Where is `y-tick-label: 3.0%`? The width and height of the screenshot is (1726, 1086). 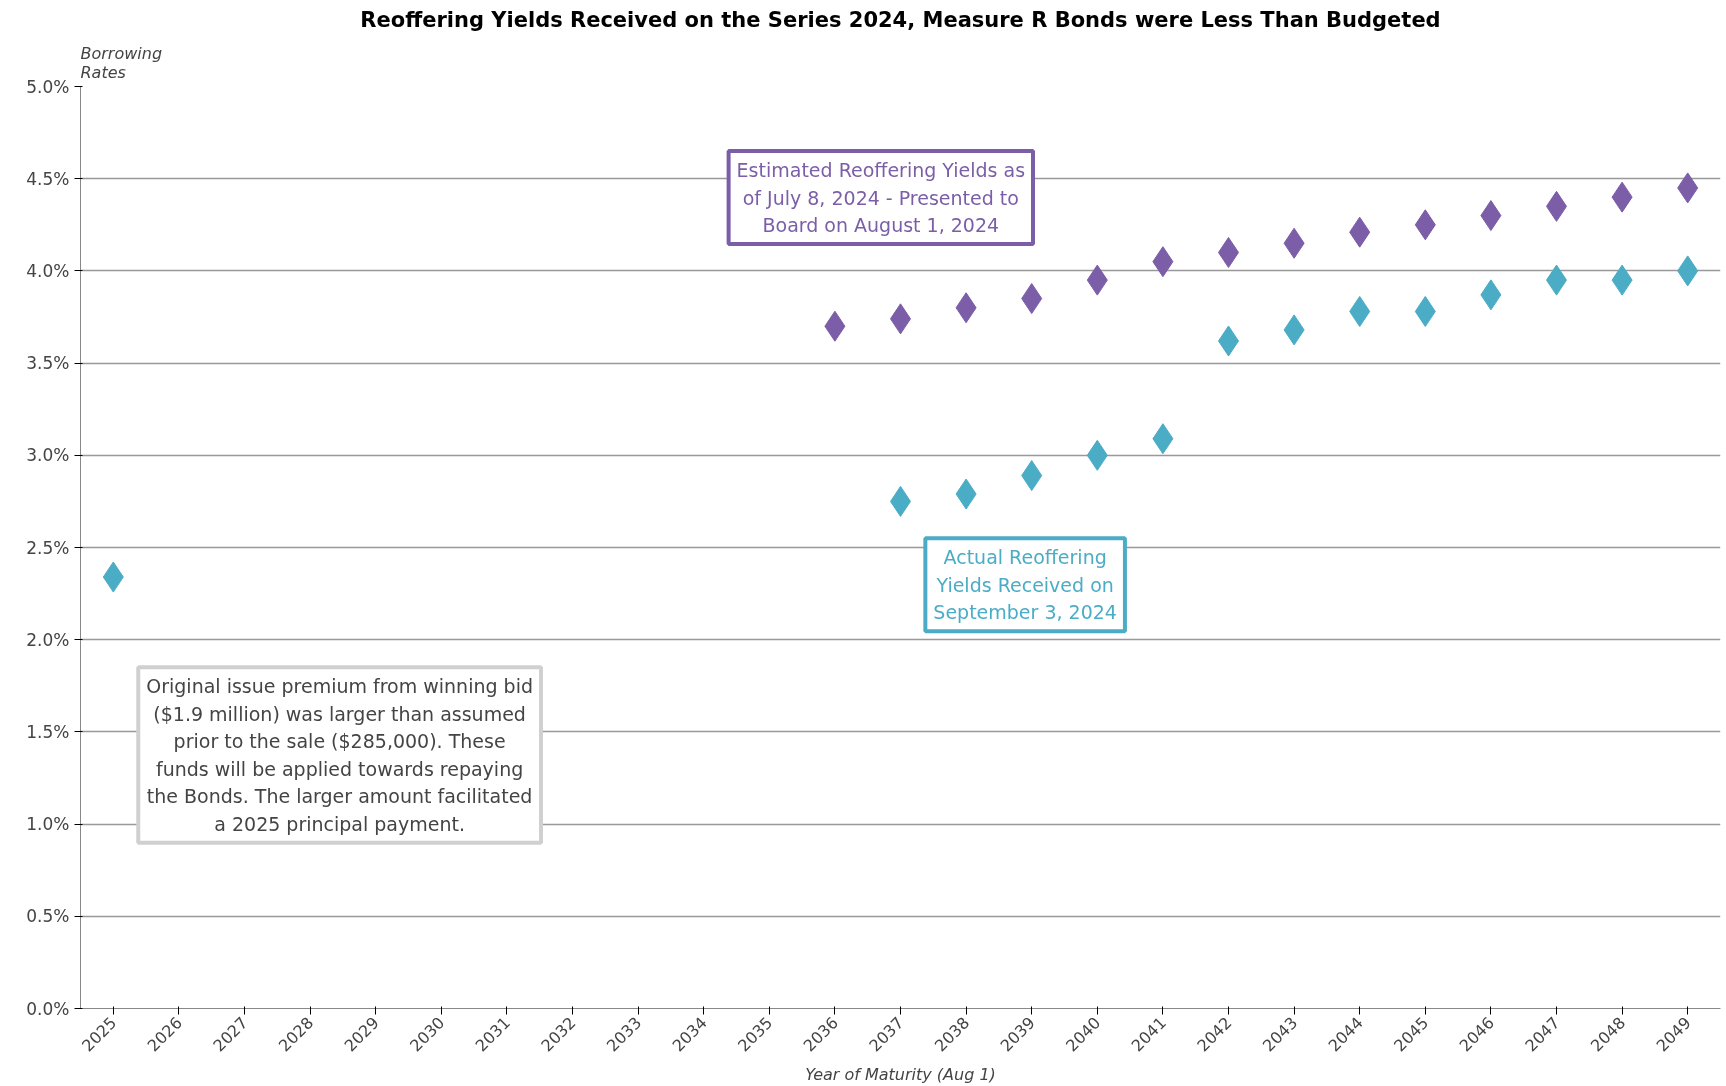
y-tick-label: 3.0% is located at coordinates (48, 455).